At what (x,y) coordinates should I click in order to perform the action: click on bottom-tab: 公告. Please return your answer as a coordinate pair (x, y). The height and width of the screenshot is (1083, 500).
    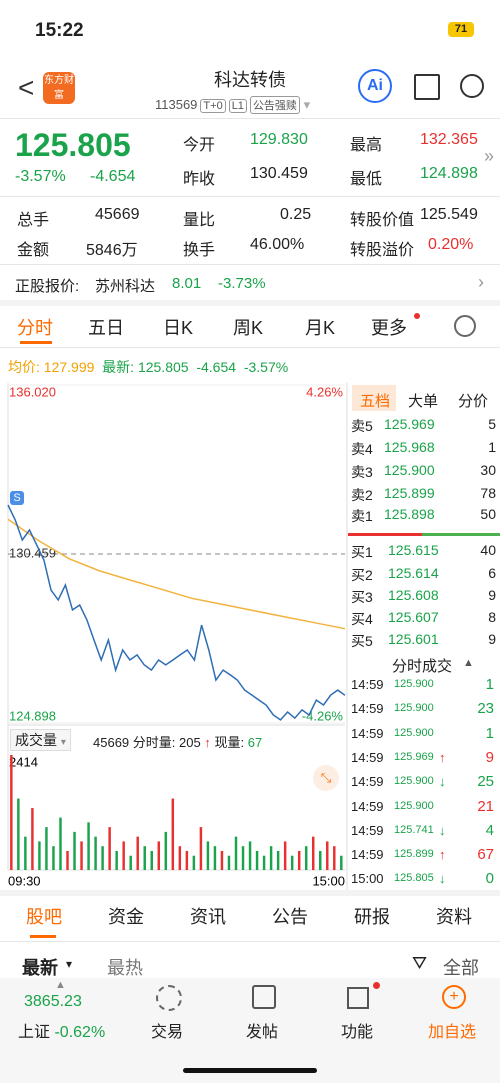
    Looking at the image, I should click on (290, 917).